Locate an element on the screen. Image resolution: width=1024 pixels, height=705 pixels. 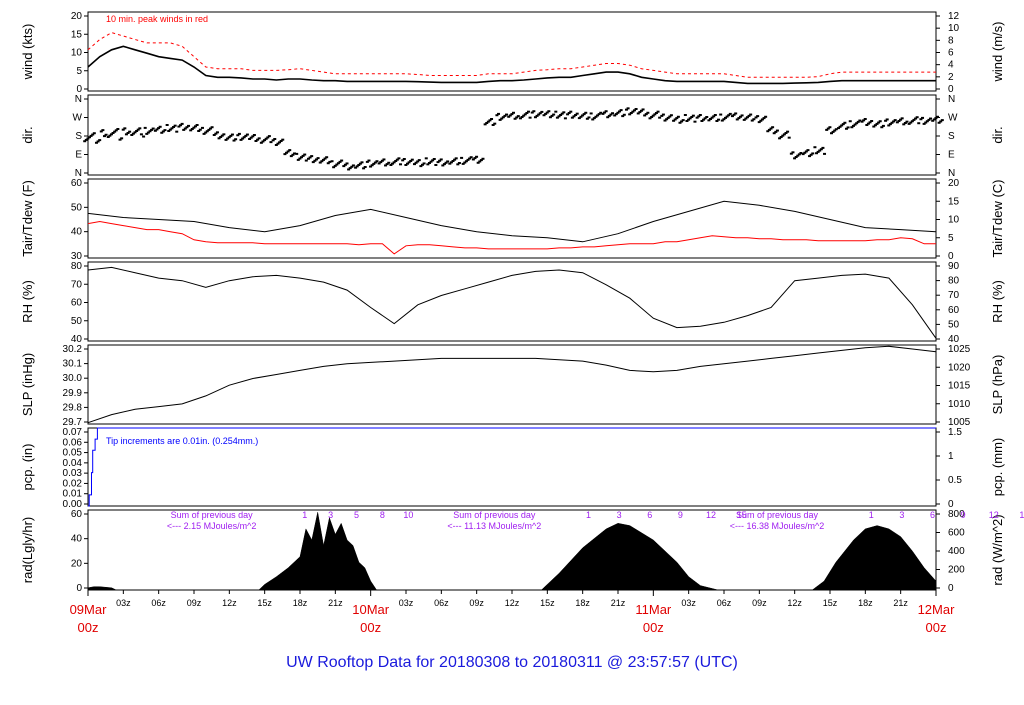
right-axis-title: RH (%) is located at coordinates (997, 301).